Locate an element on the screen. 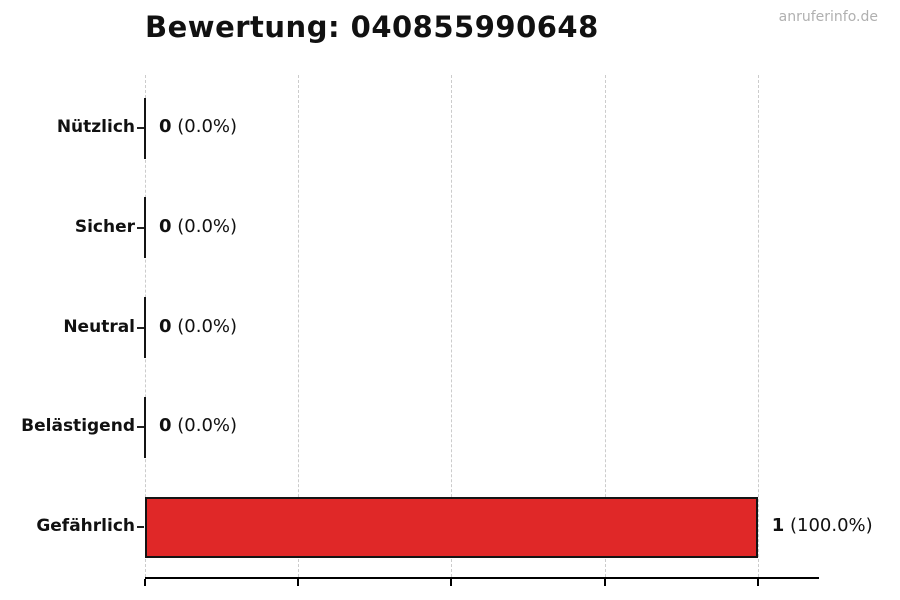  chart-title: Bewertung: 040855990648 is located at coordinates (372, 27).